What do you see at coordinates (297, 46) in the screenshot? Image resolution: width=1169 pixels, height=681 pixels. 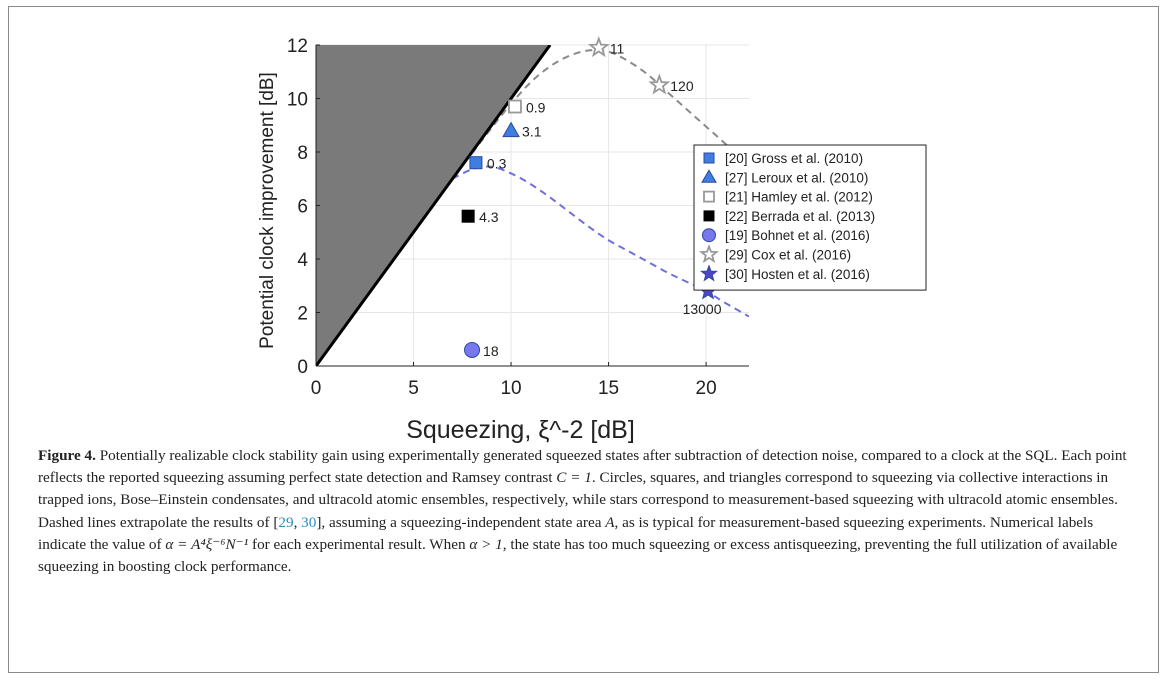 I see `y-tick-label: 12` at bounding box center [297, 46].